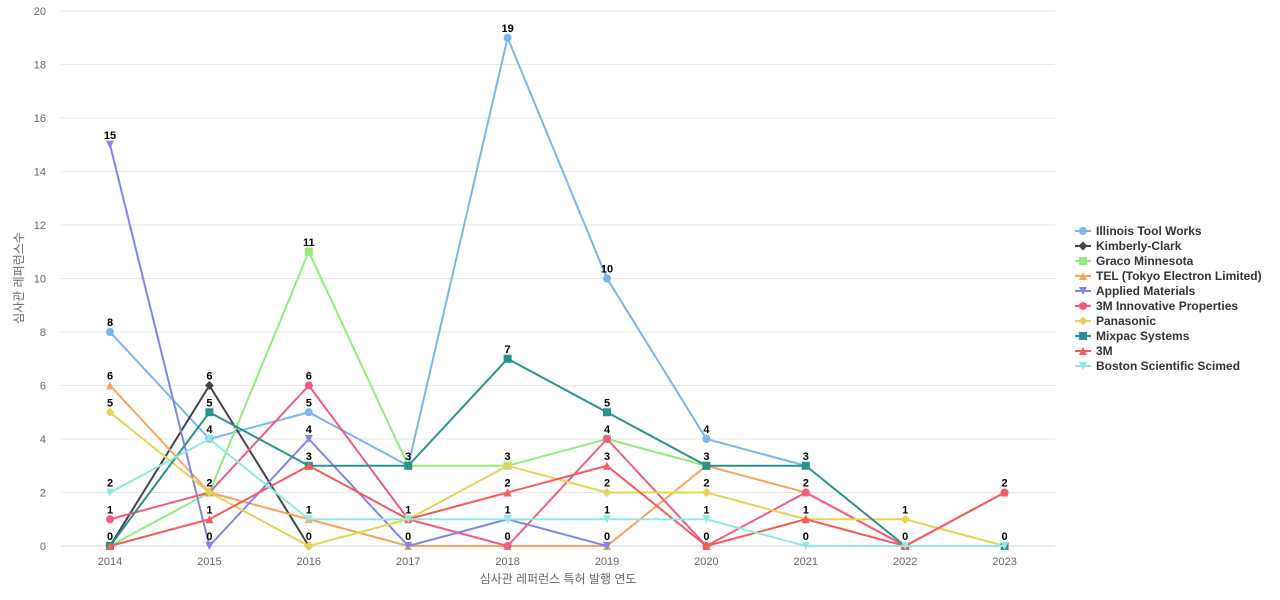 The height and width of the screenshot is (600, 1280). What do you see at coordinates (1149, 231) in the screenshot?
I see `legend-label: Illinois Tool Works` at bounding box center [1149, 231].